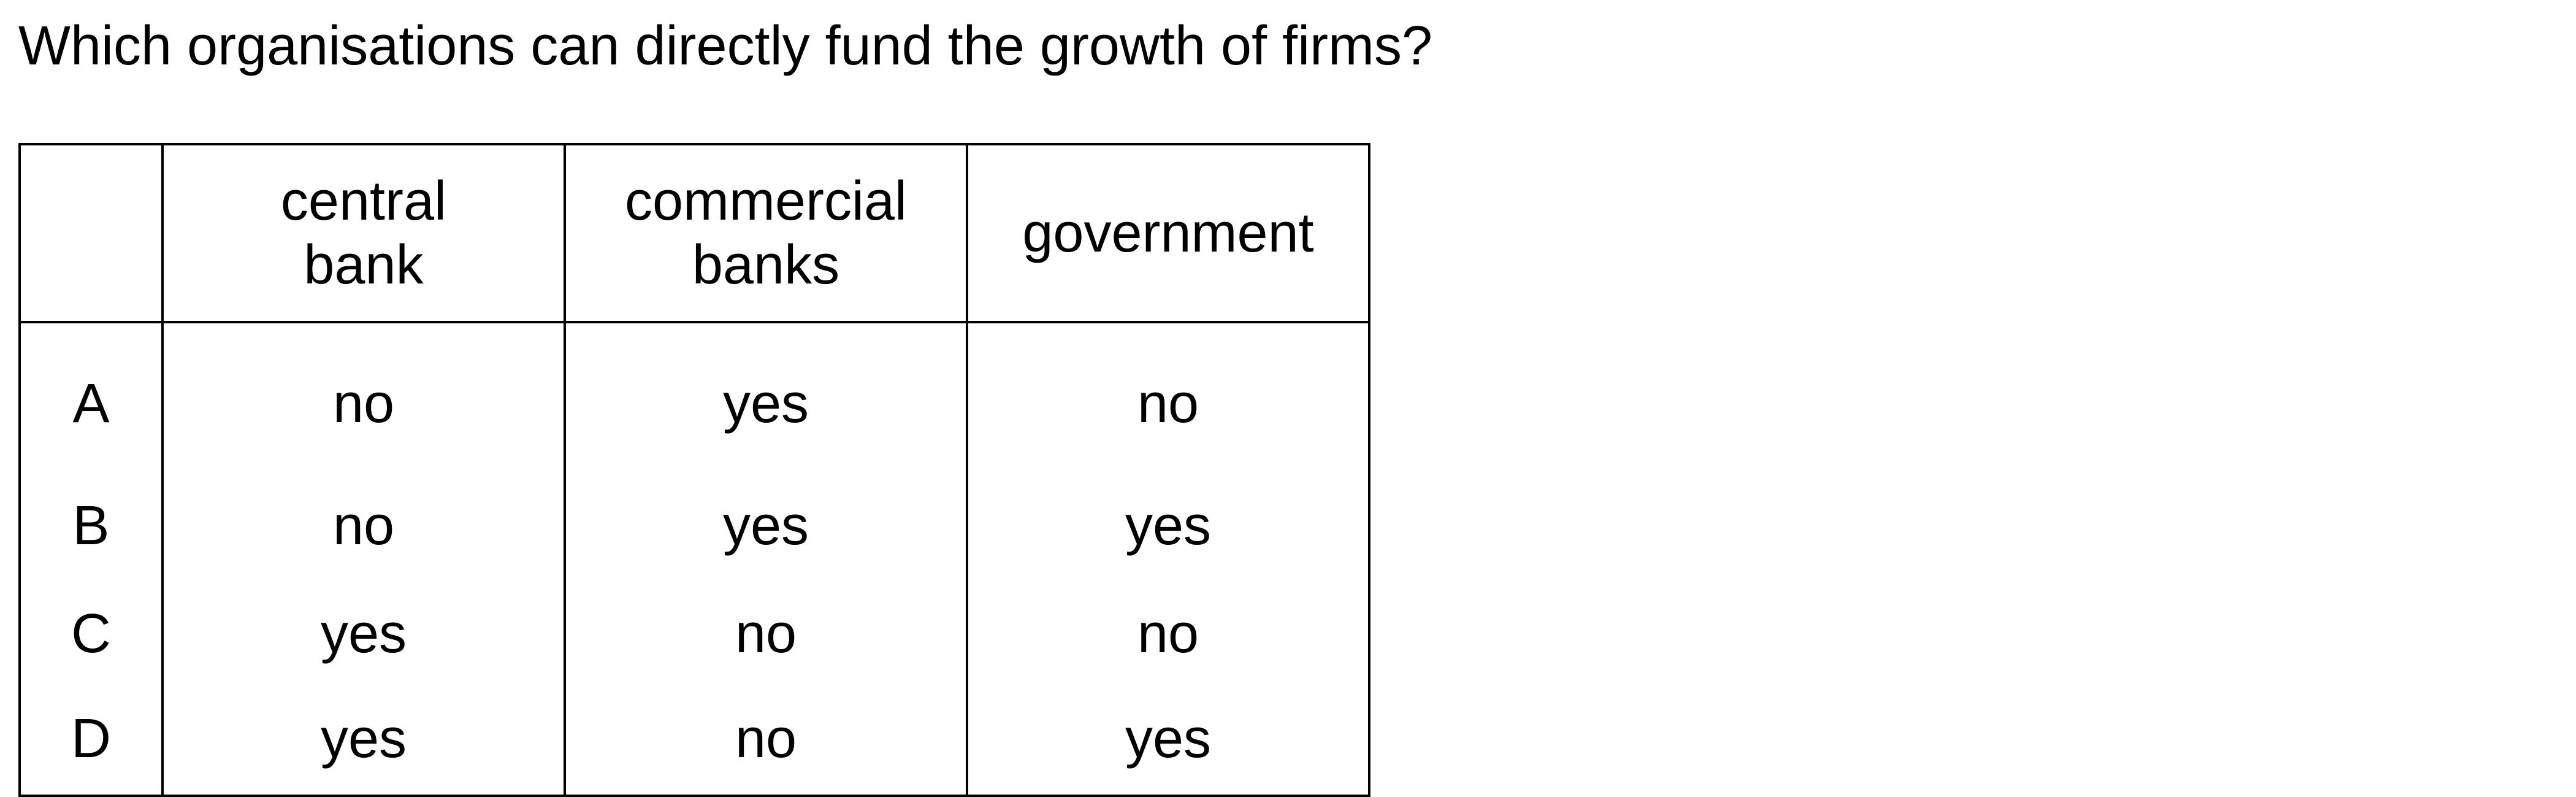 This screenshot has height=797, width=2576. Describe the element at coordinates (766, 233) in the screenshot. I see `header-commercial-banks: commercial banks` at that location.